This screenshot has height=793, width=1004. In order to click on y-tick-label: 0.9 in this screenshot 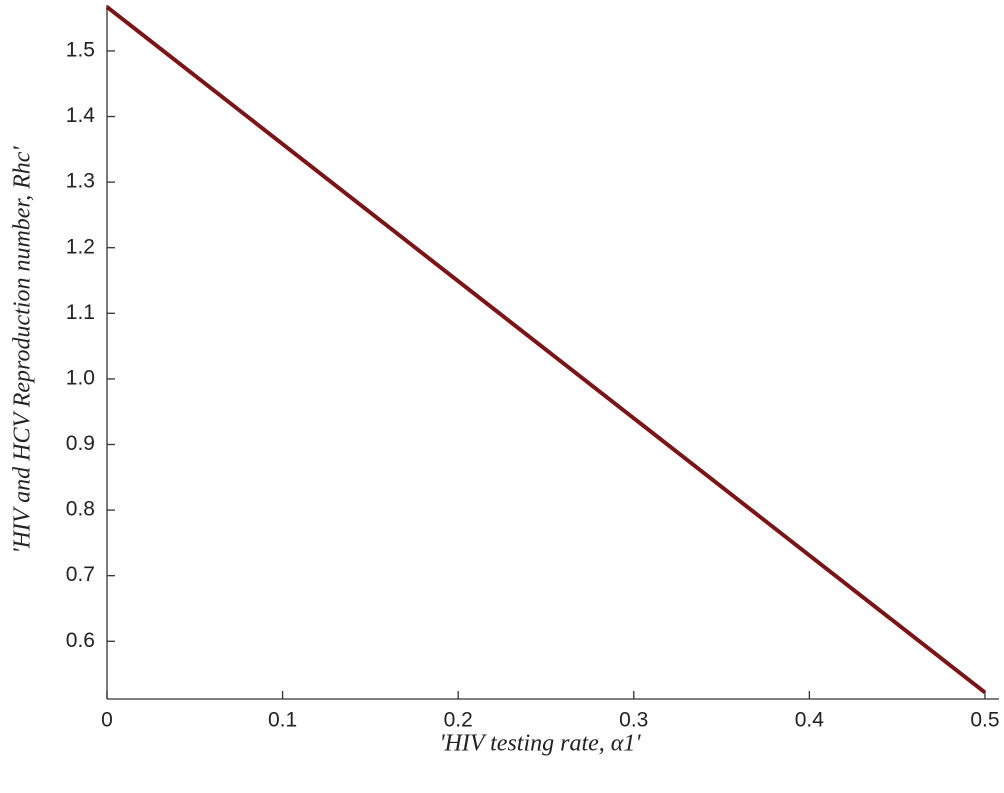, I will do `click(80, 443)`.